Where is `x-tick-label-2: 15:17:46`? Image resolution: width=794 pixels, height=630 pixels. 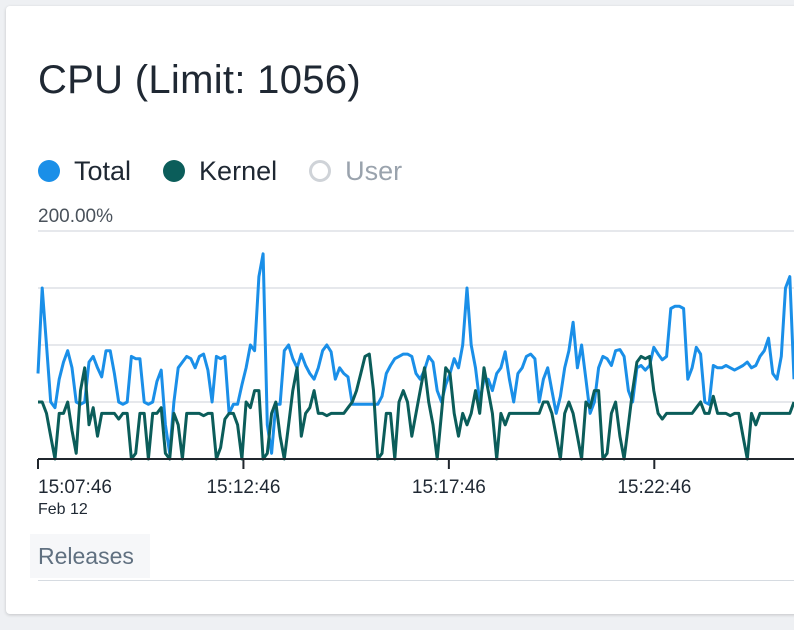 x-tick-label-2: 15:17:46 is located at coordinates (449, 487).